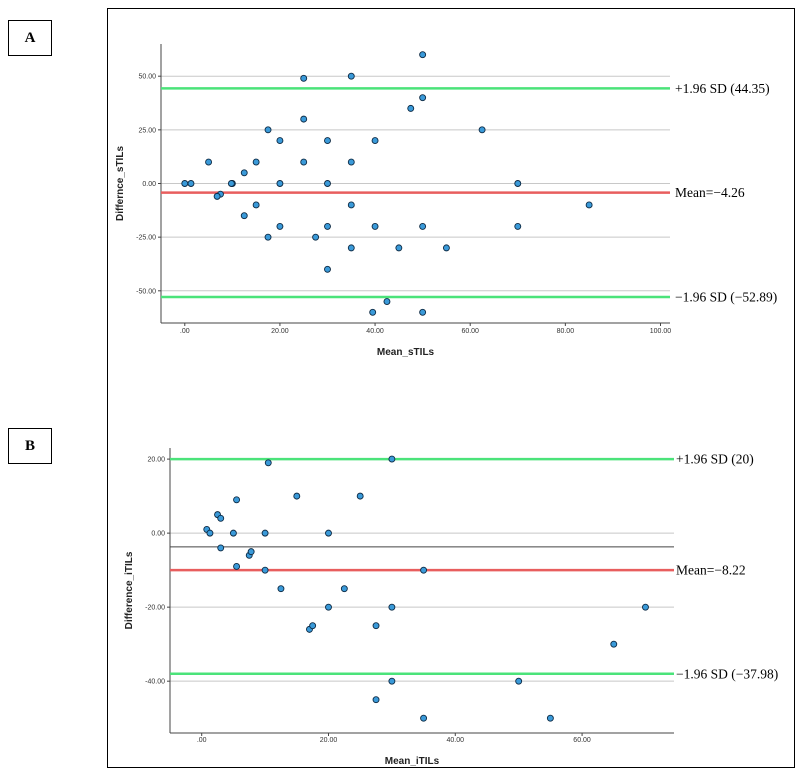 Image resolution: width=800 pixels, height=776 pixels. What do you see at coordinates (726, 297) in the screenshot?
I see `ref-label-a-lower: −1.96 SD (−52.89)` at bounding box center [726, 297].